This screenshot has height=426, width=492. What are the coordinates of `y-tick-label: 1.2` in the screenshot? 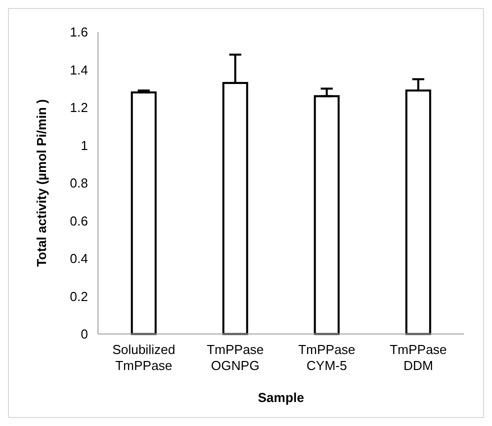 It's located at (79, 108).